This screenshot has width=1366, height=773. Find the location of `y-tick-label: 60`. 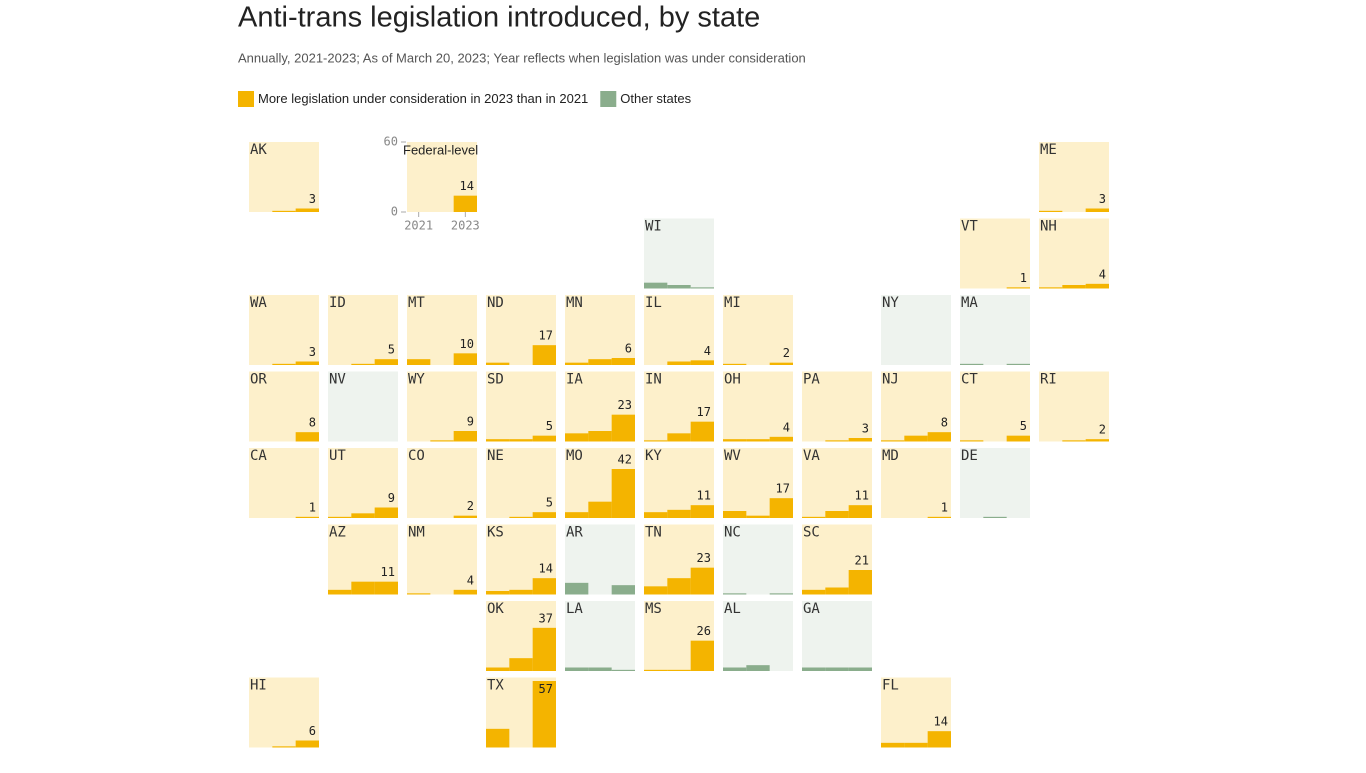

y-tick-label: 60 is located at coordinates (391, 142).